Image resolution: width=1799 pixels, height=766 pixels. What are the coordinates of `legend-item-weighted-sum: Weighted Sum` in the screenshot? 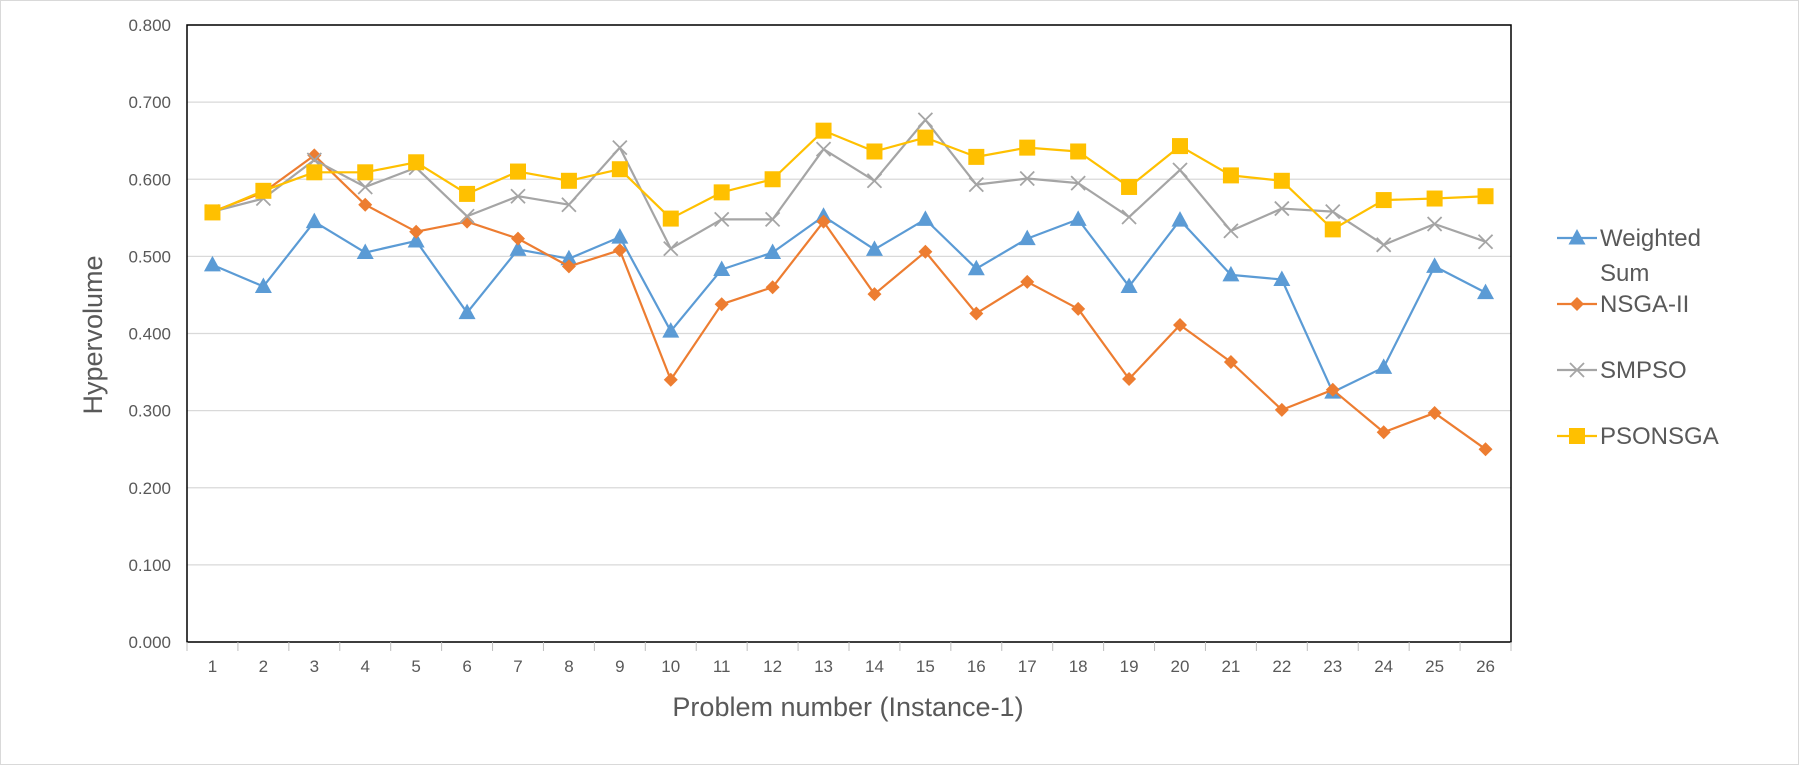 It's located at (1629, 256).